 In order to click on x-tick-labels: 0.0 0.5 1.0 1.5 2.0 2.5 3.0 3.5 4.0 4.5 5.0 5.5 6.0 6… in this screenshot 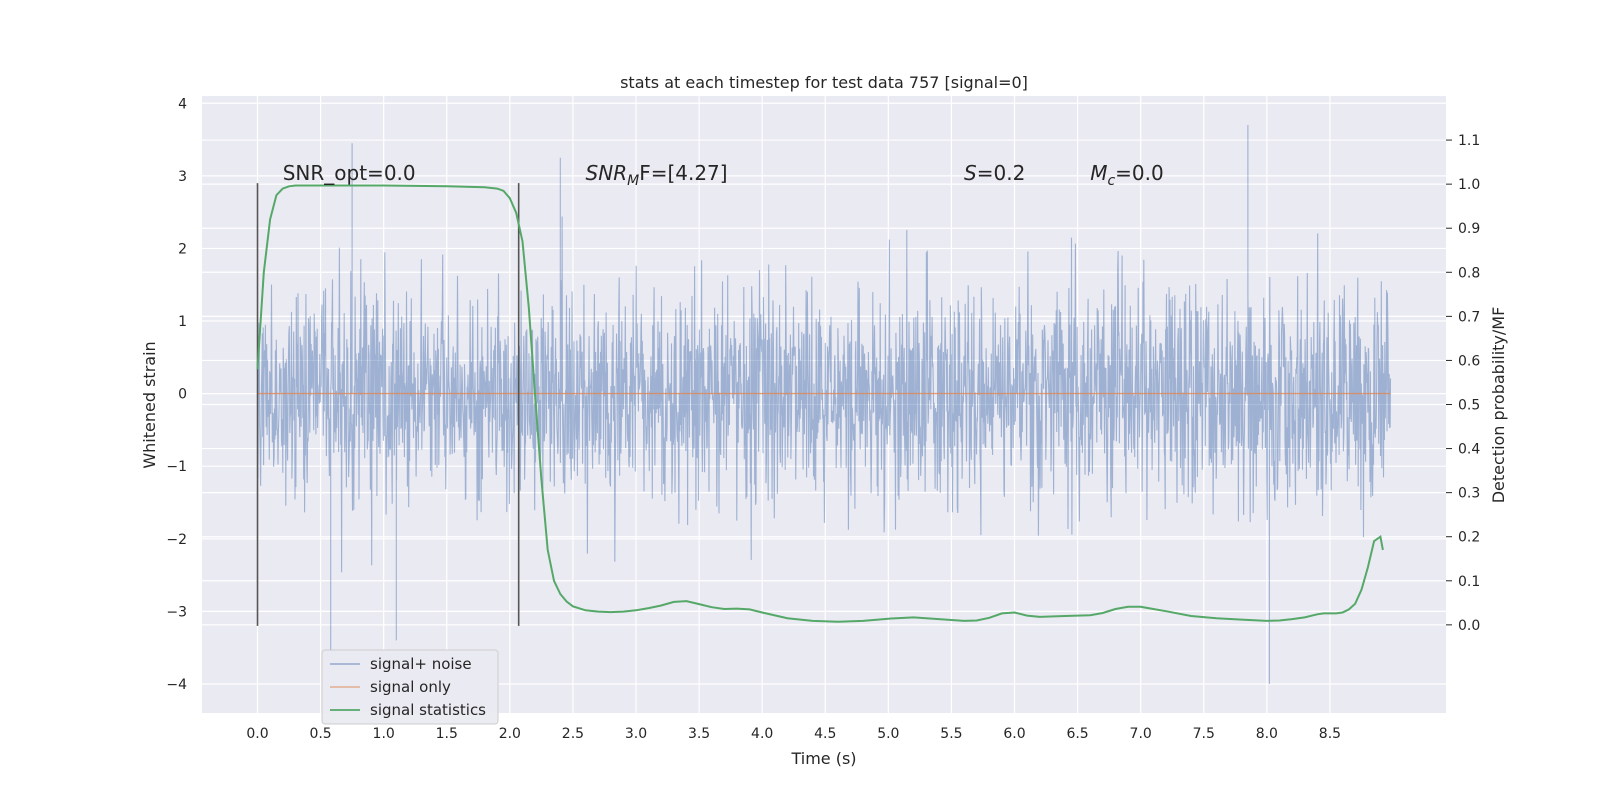, I will do `click(793, 734)`.